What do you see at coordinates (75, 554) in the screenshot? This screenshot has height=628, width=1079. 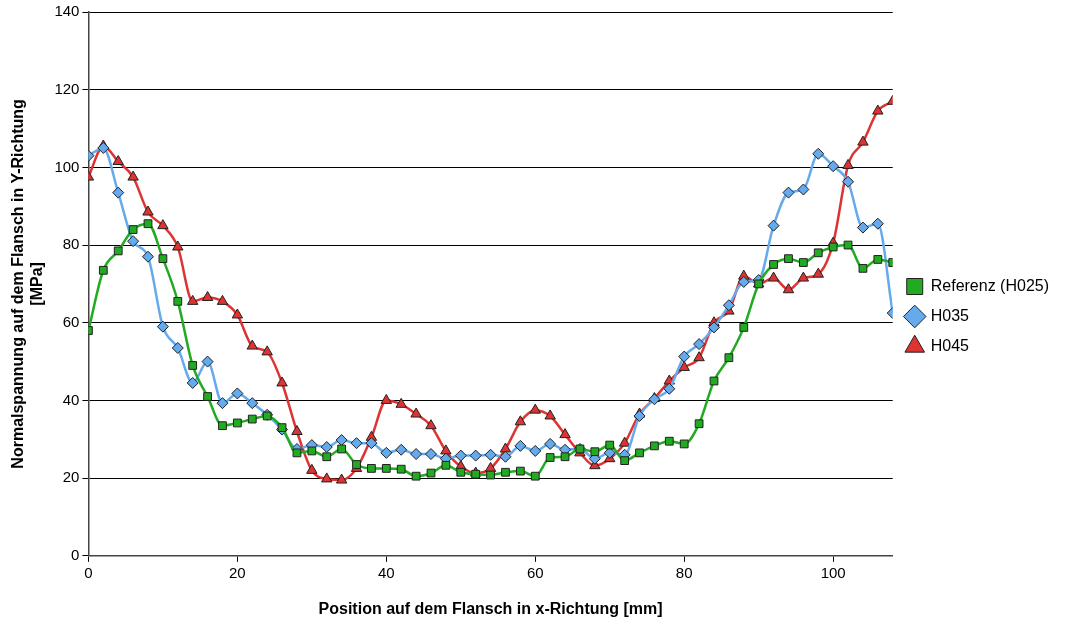 I see `y-tick-label: 0` at bounding box center [75, 554].